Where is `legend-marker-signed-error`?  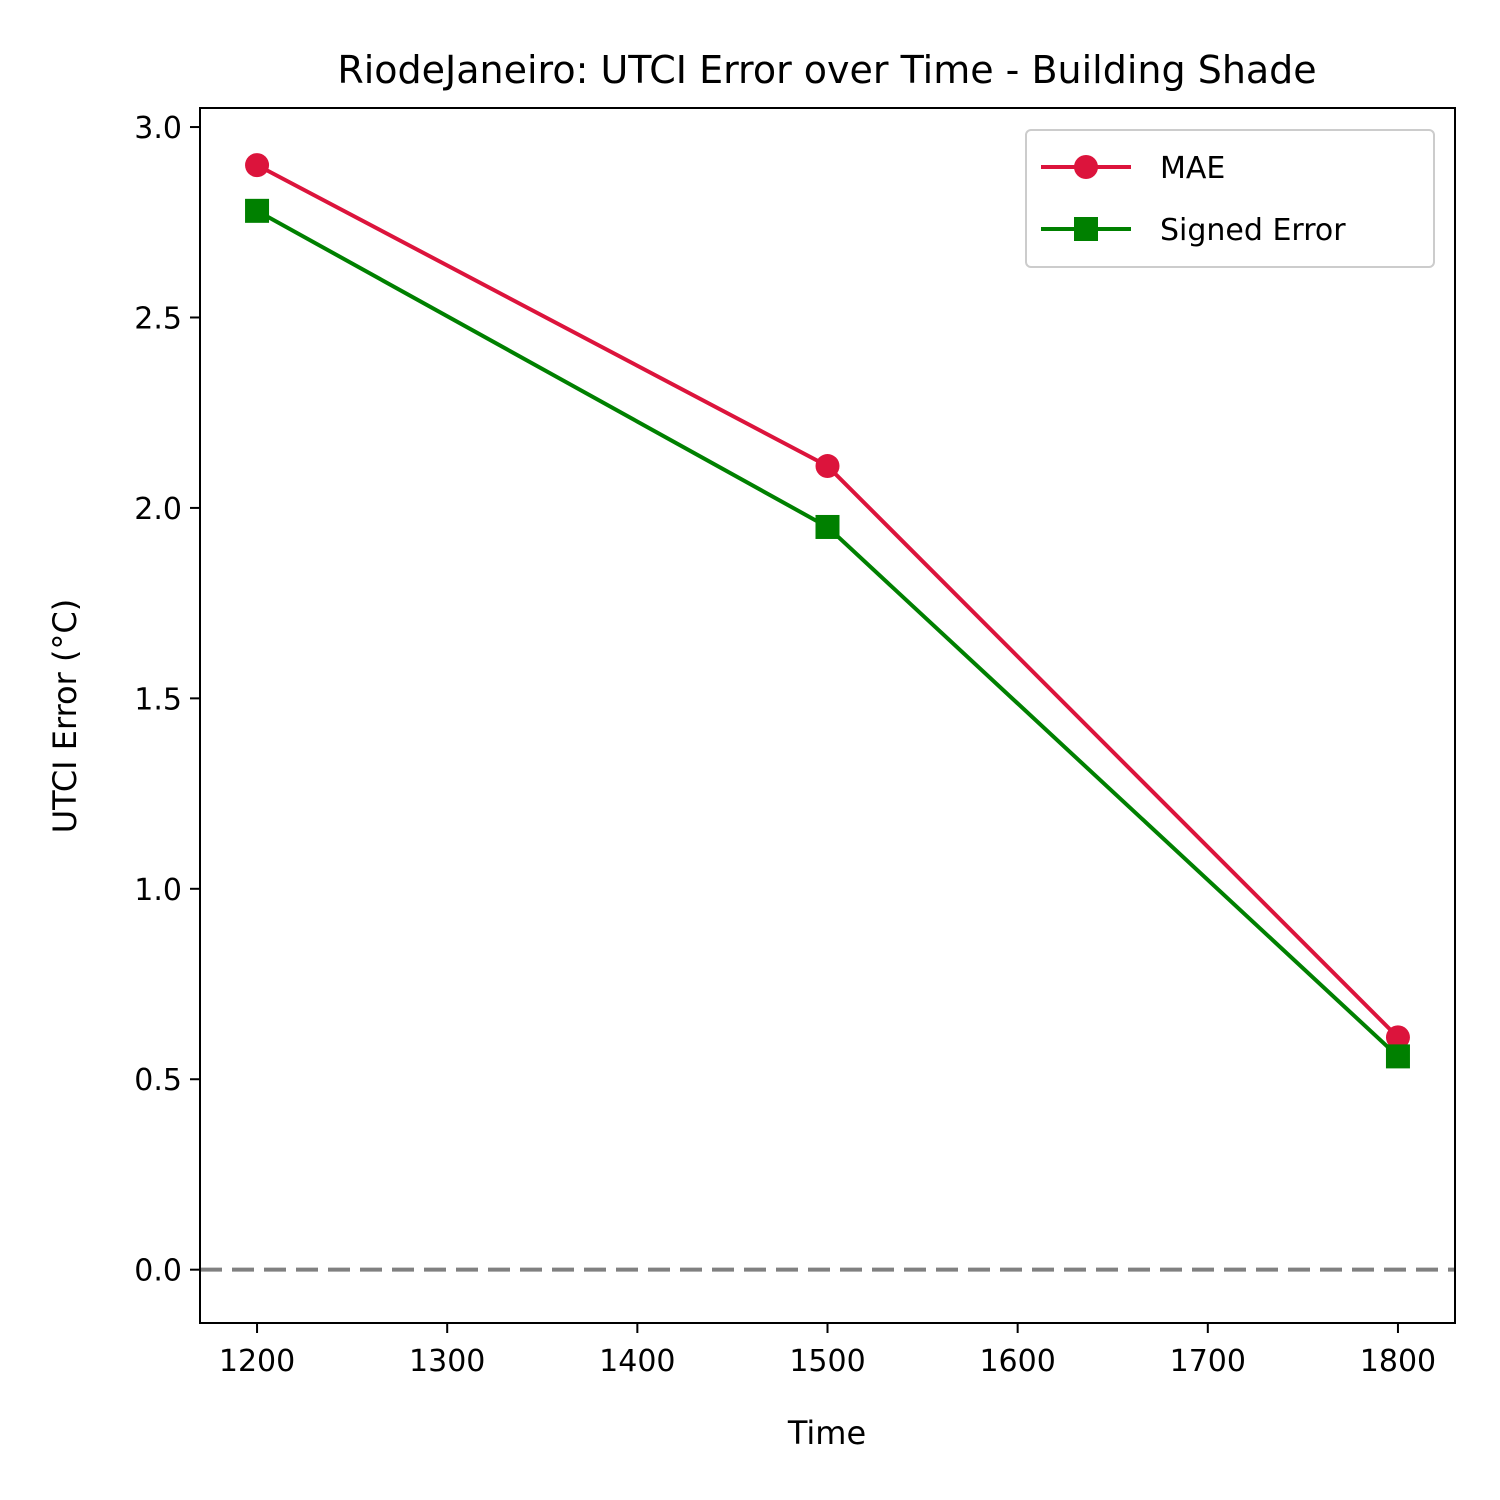 legend-marker-signed-error is located at coordinates (1086, 229).